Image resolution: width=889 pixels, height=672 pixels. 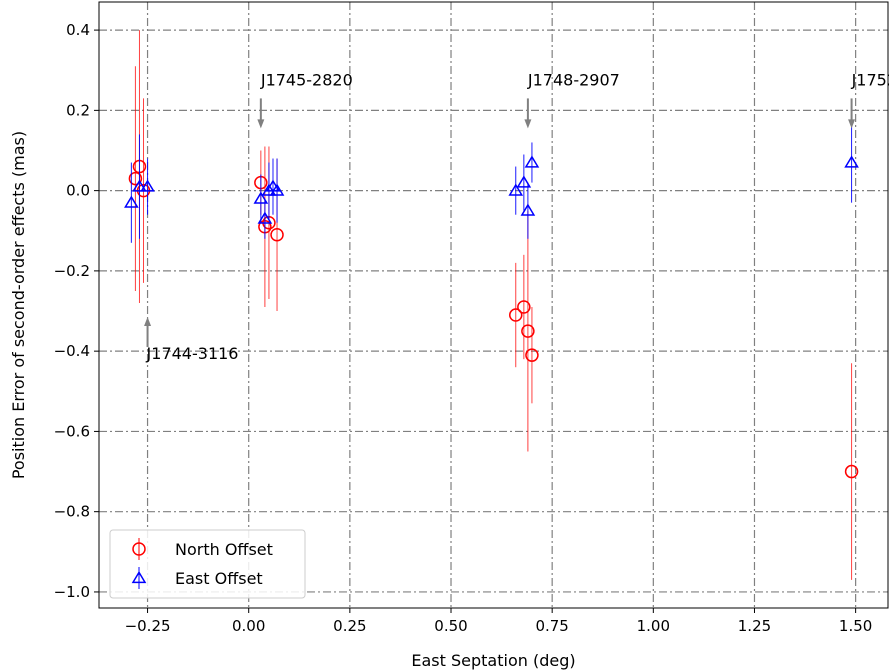 What do you see at coordinates (78, 191) in the screenshot?
I see `y-tick-label: 0.0` at bounding box center [78, 191].